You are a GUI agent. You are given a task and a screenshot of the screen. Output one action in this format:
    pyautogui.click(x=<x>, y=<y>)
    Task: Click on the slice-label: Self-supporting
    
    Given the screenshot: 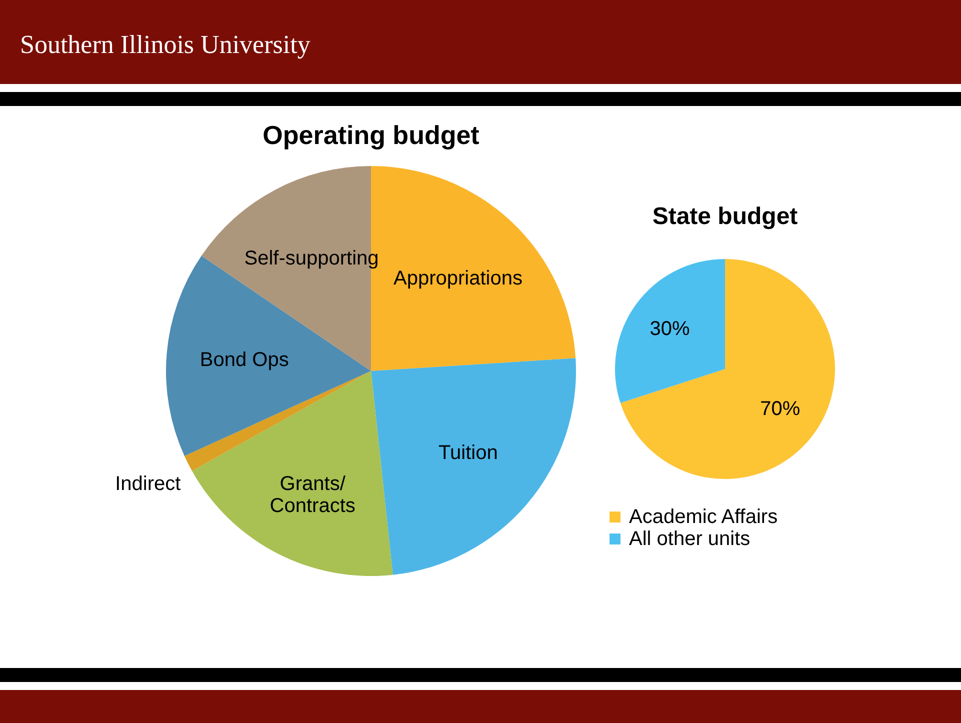 What is the action you would take?
    pyautogui.click(x=311, y=259)
    